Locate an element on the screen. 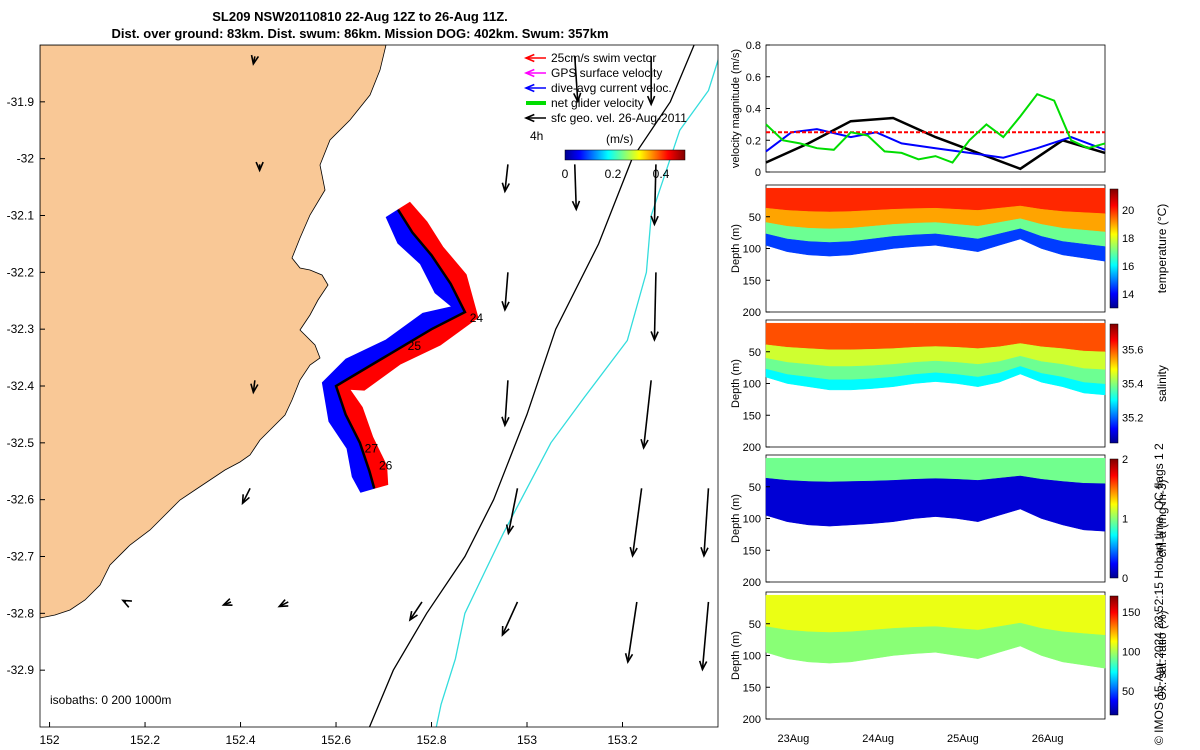 This screenshot has width=1200, height=750. salinity-panel: 50 100 150 200 Depth (m) 35.2 35.4 35.6 salinity is located at coordinates (949, 386).